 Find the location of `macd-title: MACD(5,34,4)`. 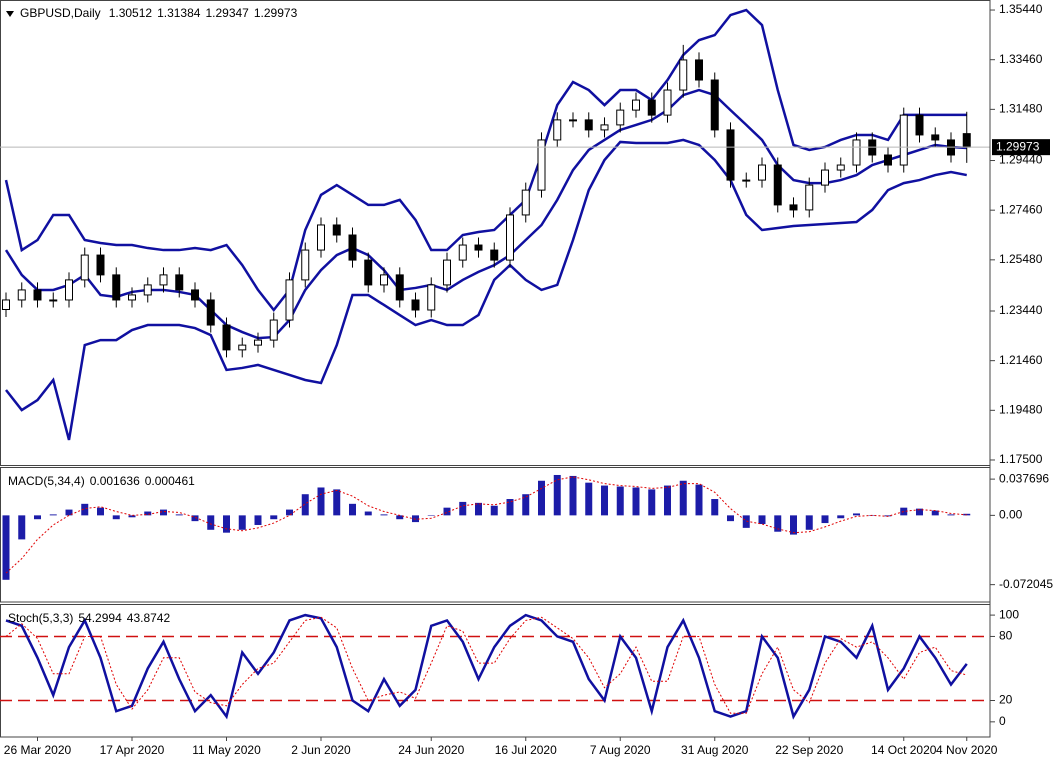

macd-title: MACD(5,34,4) is located at coordinates (46, 481).